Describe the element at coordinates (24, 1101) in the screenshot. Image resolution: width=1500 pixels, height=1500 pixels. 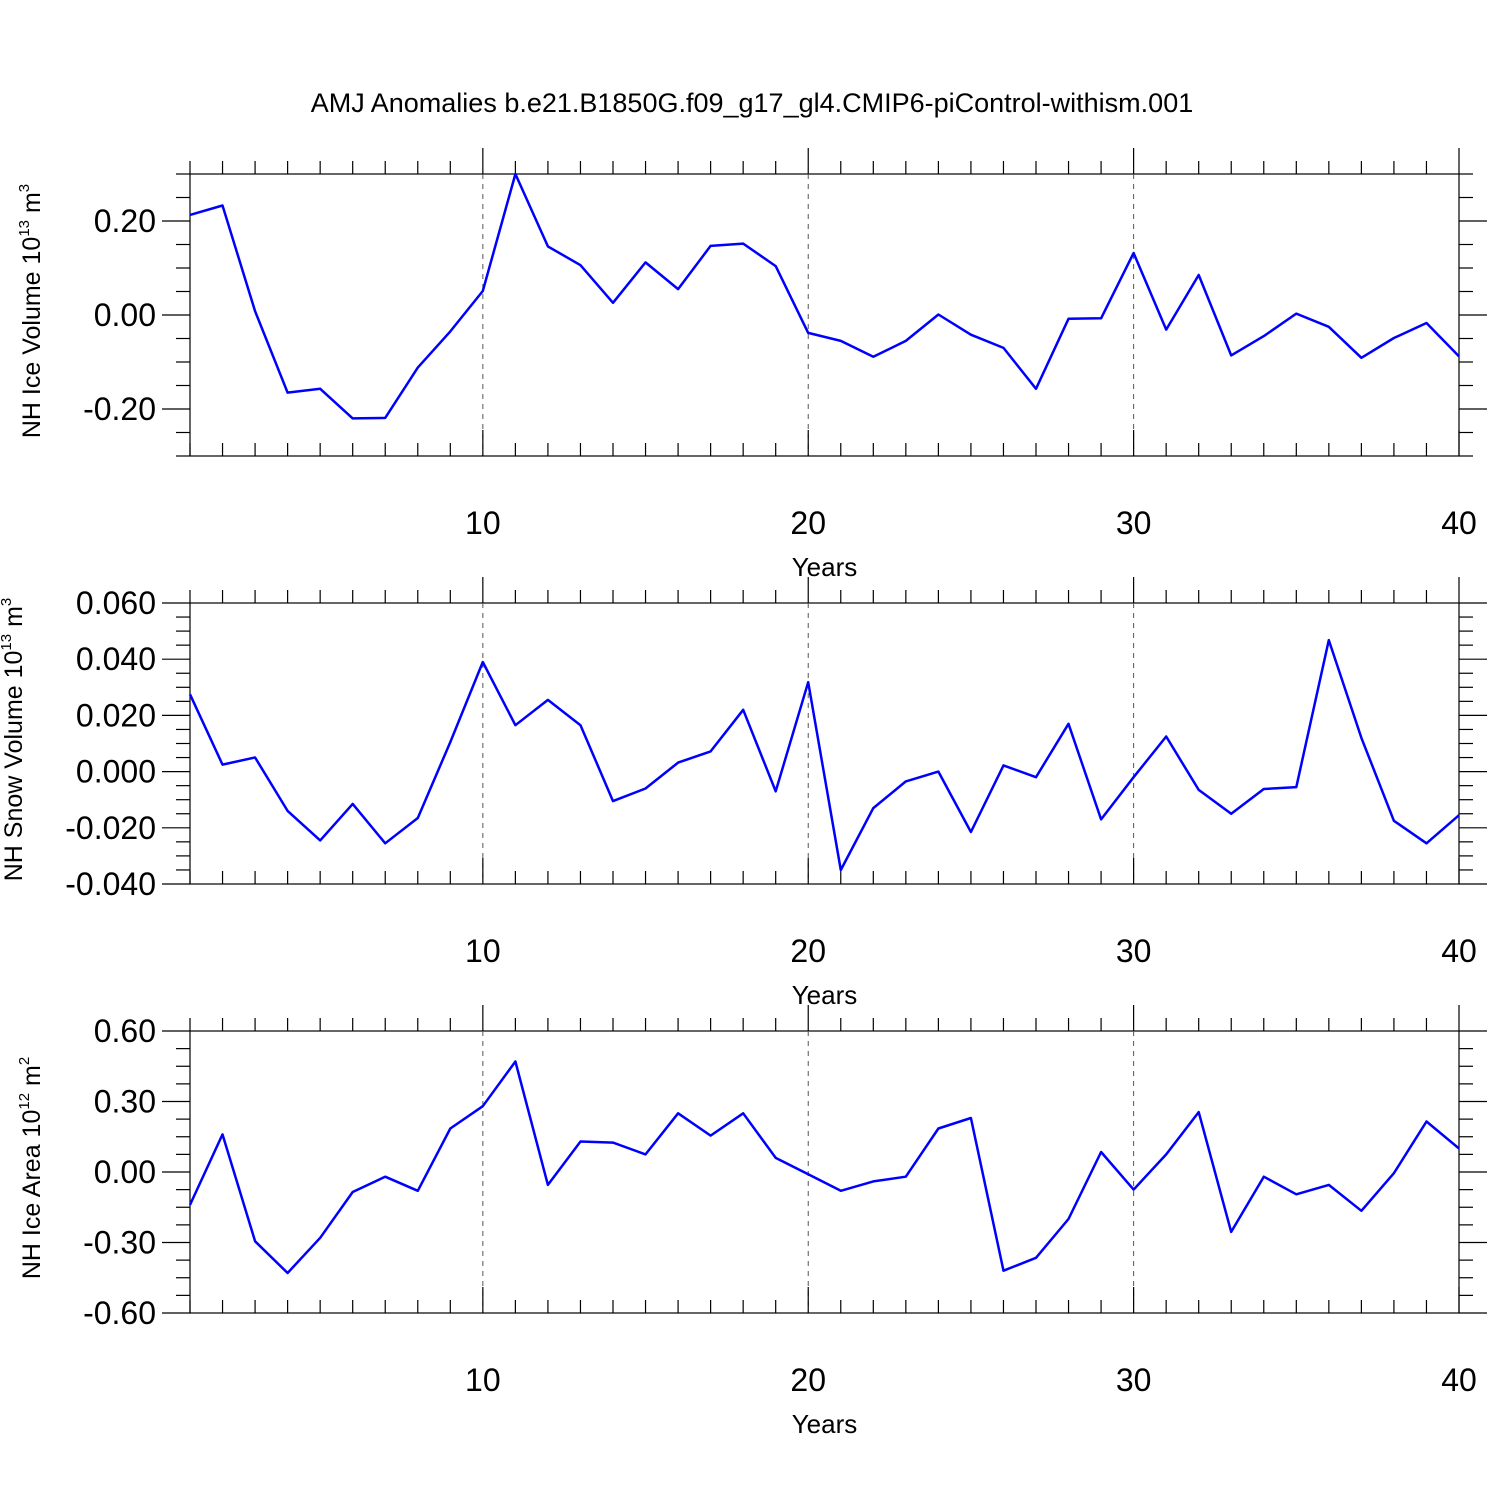
I see `ice-area-y-axis-label-exponent: 12` at that location.